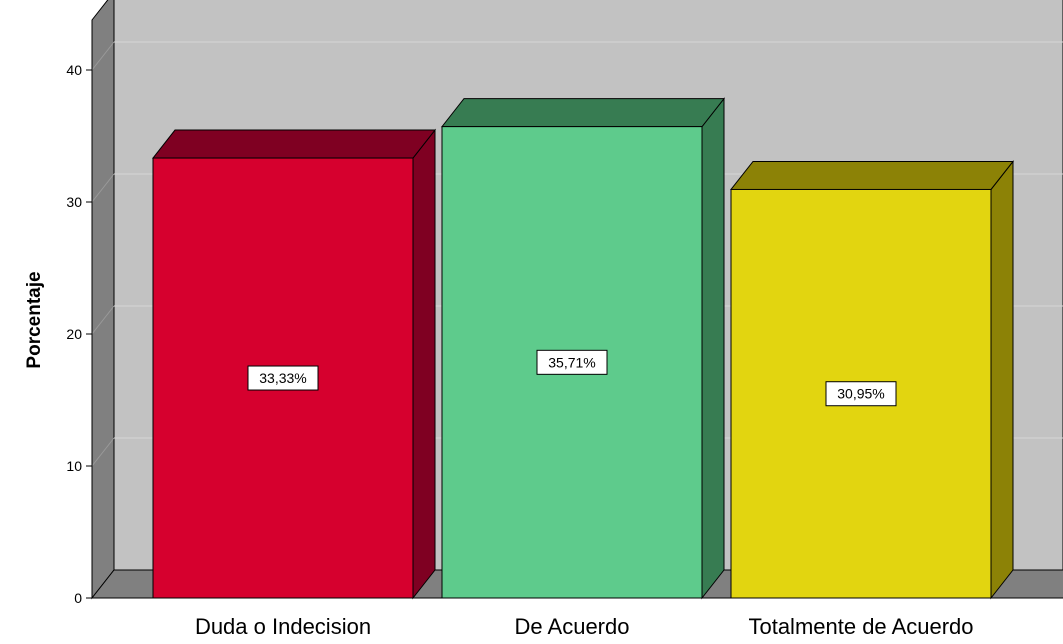  Describe the element at coordinates (283, 626) in the screenshot. I see `x-tick-label: Duda o Indecision` at that location.